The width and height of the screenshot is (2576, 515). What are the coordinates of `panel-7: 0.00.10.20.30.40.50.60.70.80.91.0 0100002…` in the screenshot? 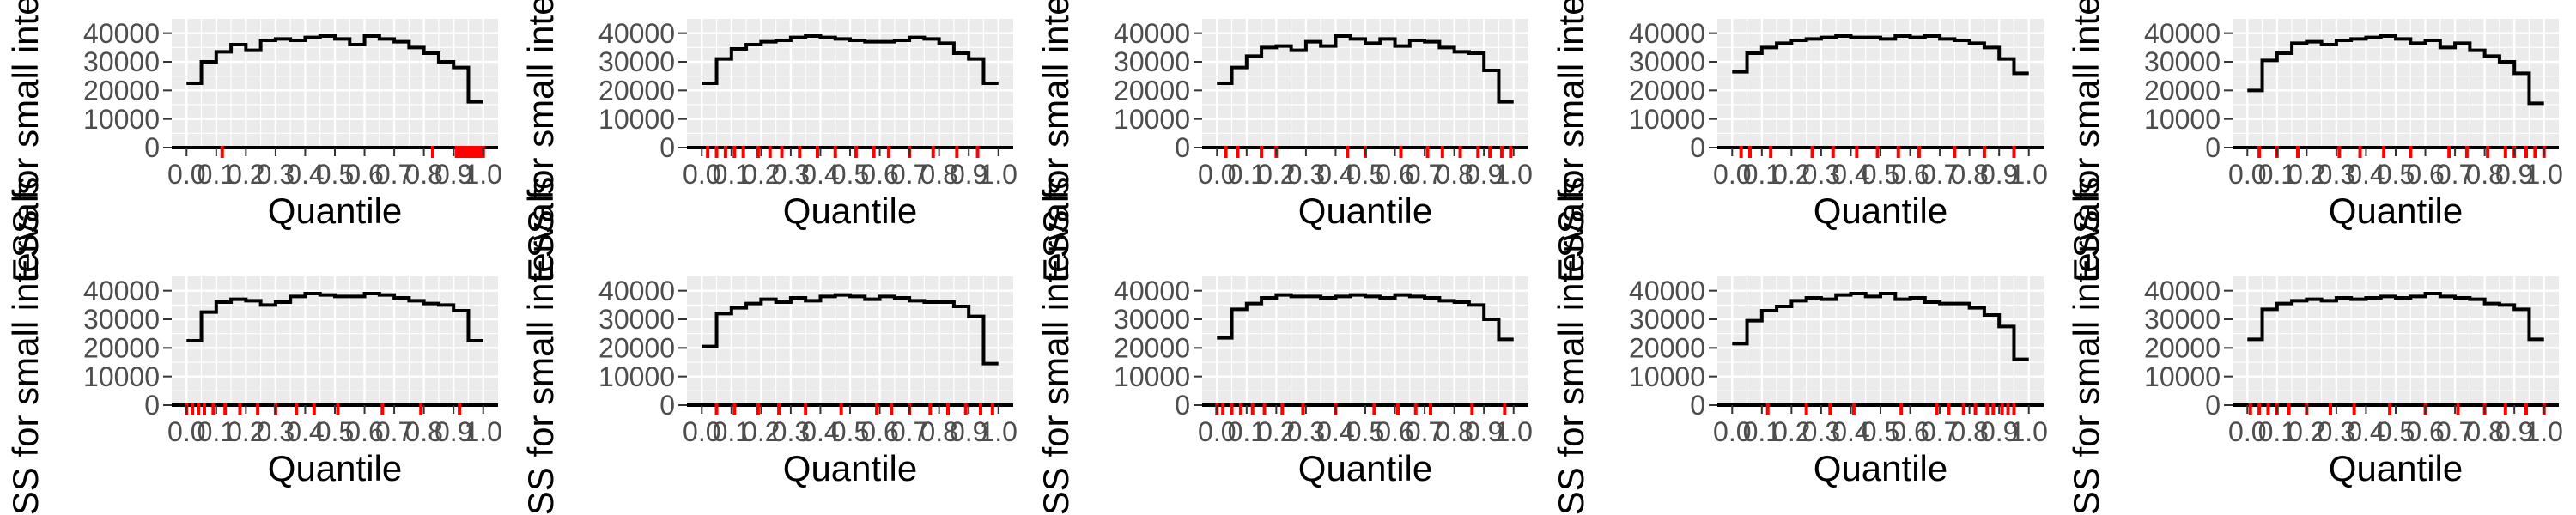 It's located at (769, 346).